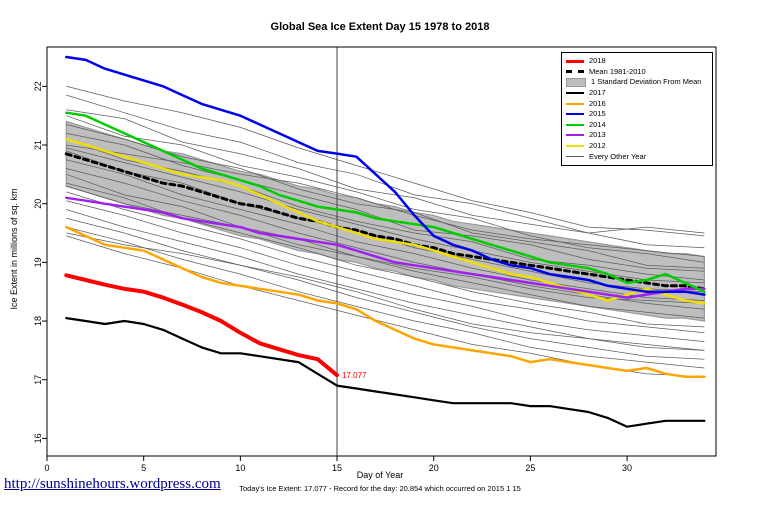 Image resolution: width=760 pixels, height=506 pixels. What do you see at coordinates (597, 114) in the screenshot?
I see `legend-item-label: 2015` at bounding box center [597, 114].